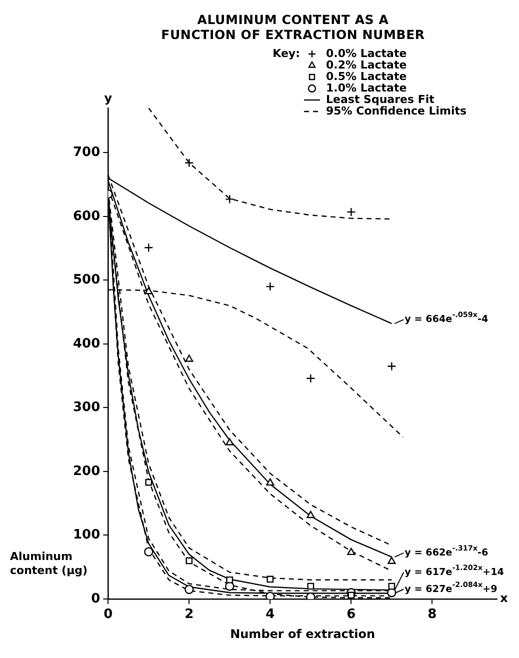 Image resolution: width=519 pixels, height=658 pixels. What do you see at coordinates (108, 614) in the screenshot?
I see `x-tick-label: 0` at bounding box center [108, 614].